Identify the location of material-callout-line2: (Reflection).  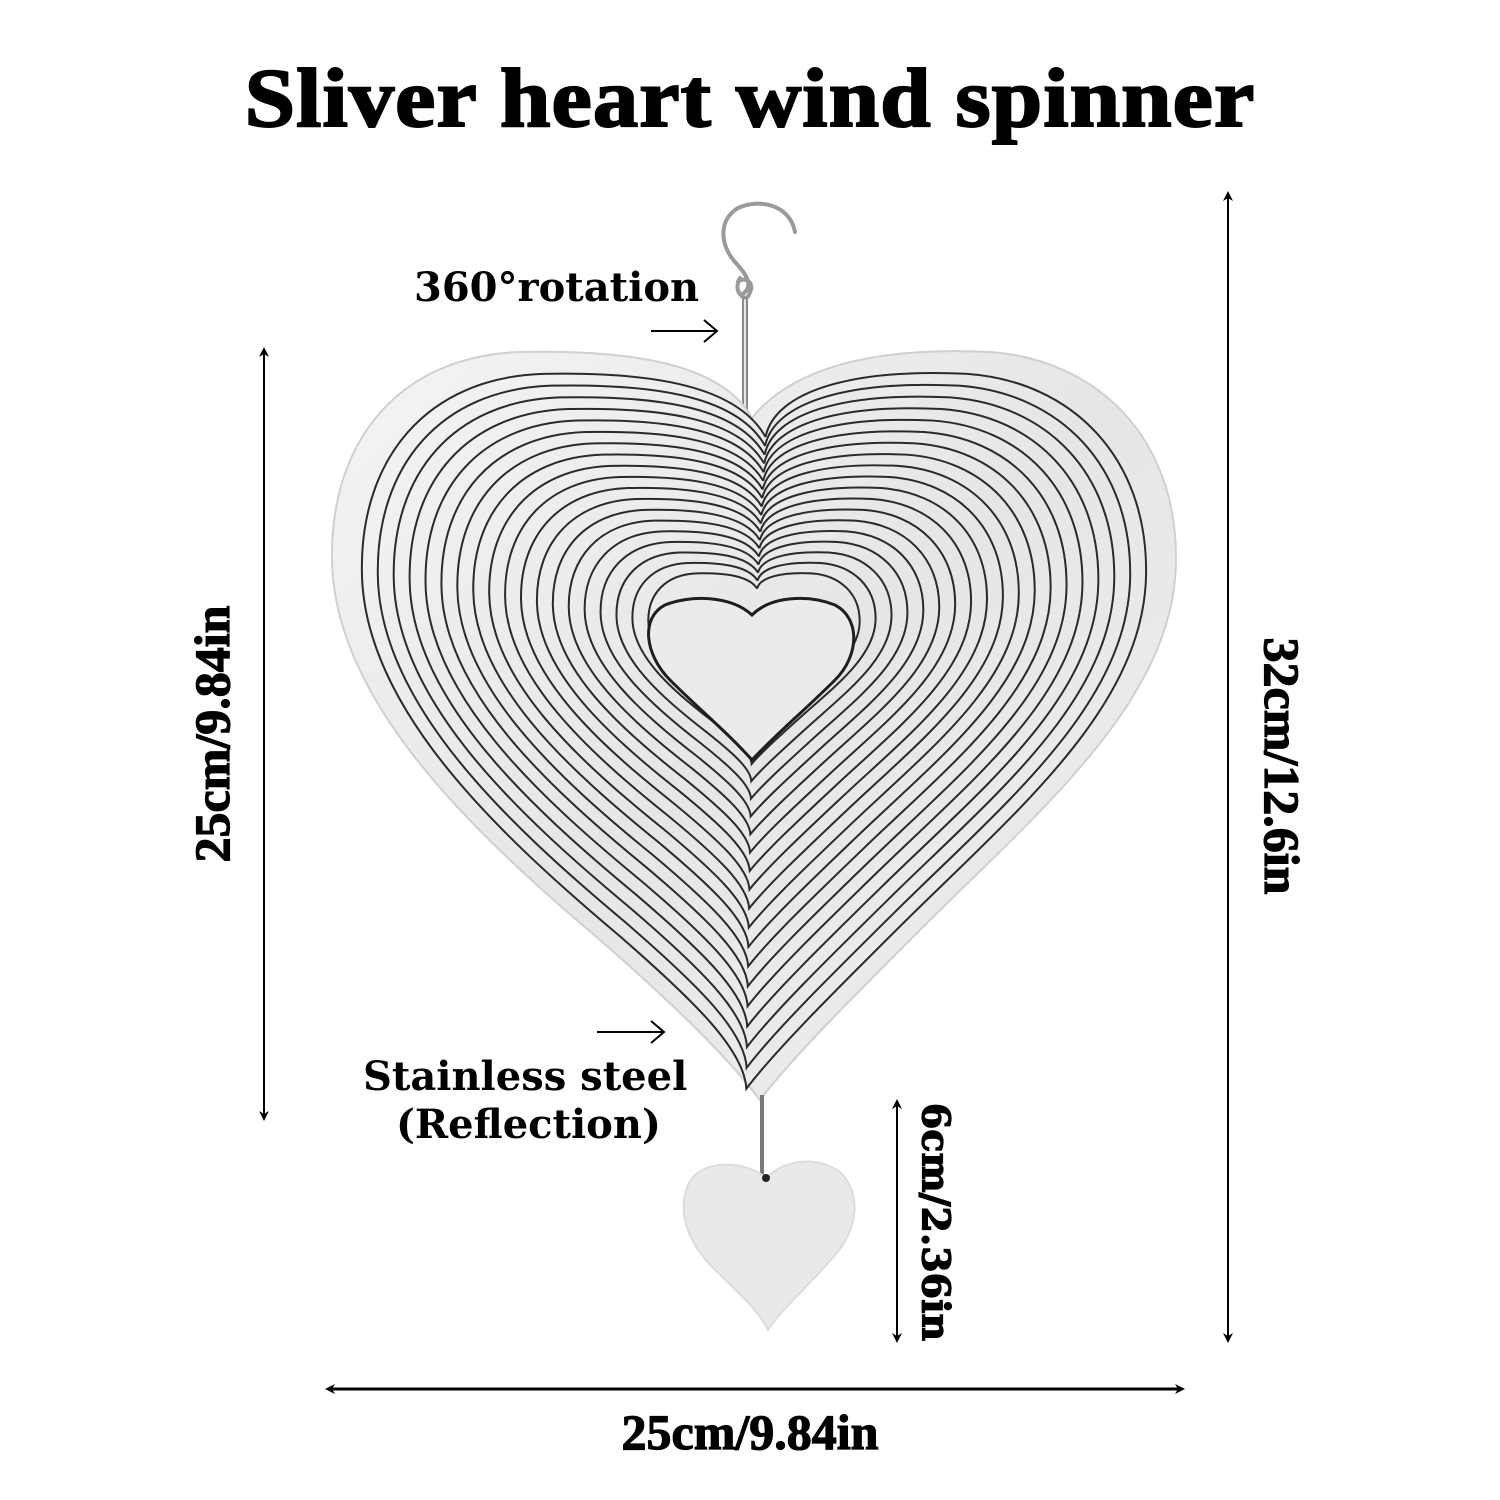
(528, 1124).